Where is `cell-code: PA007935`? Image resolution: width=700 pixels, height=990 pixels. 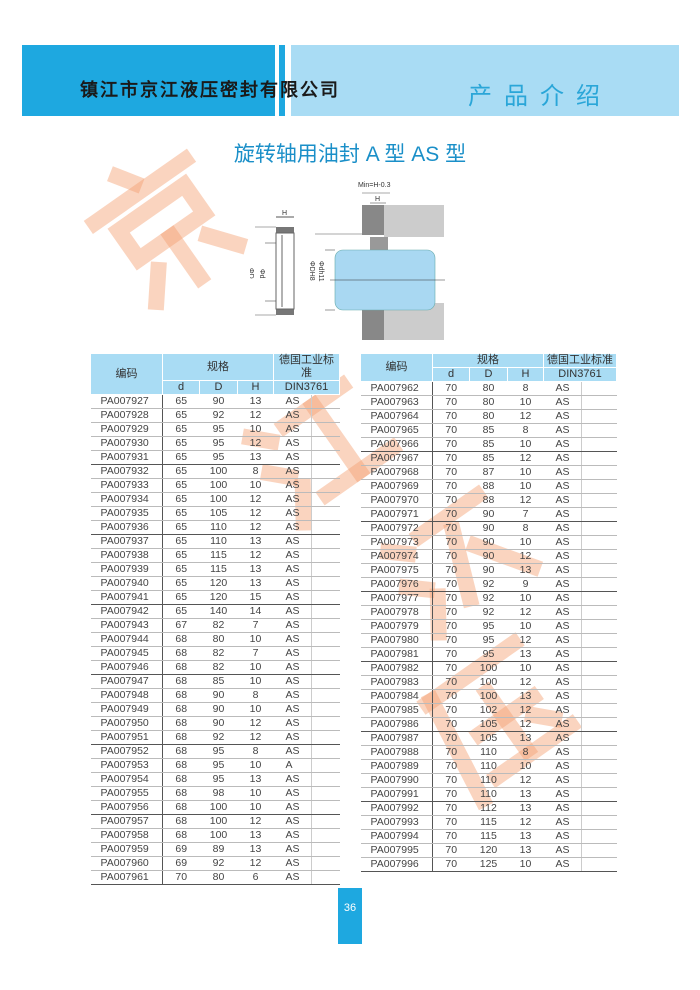 cell-code: PA007935 is located at coordinates (126, 513).